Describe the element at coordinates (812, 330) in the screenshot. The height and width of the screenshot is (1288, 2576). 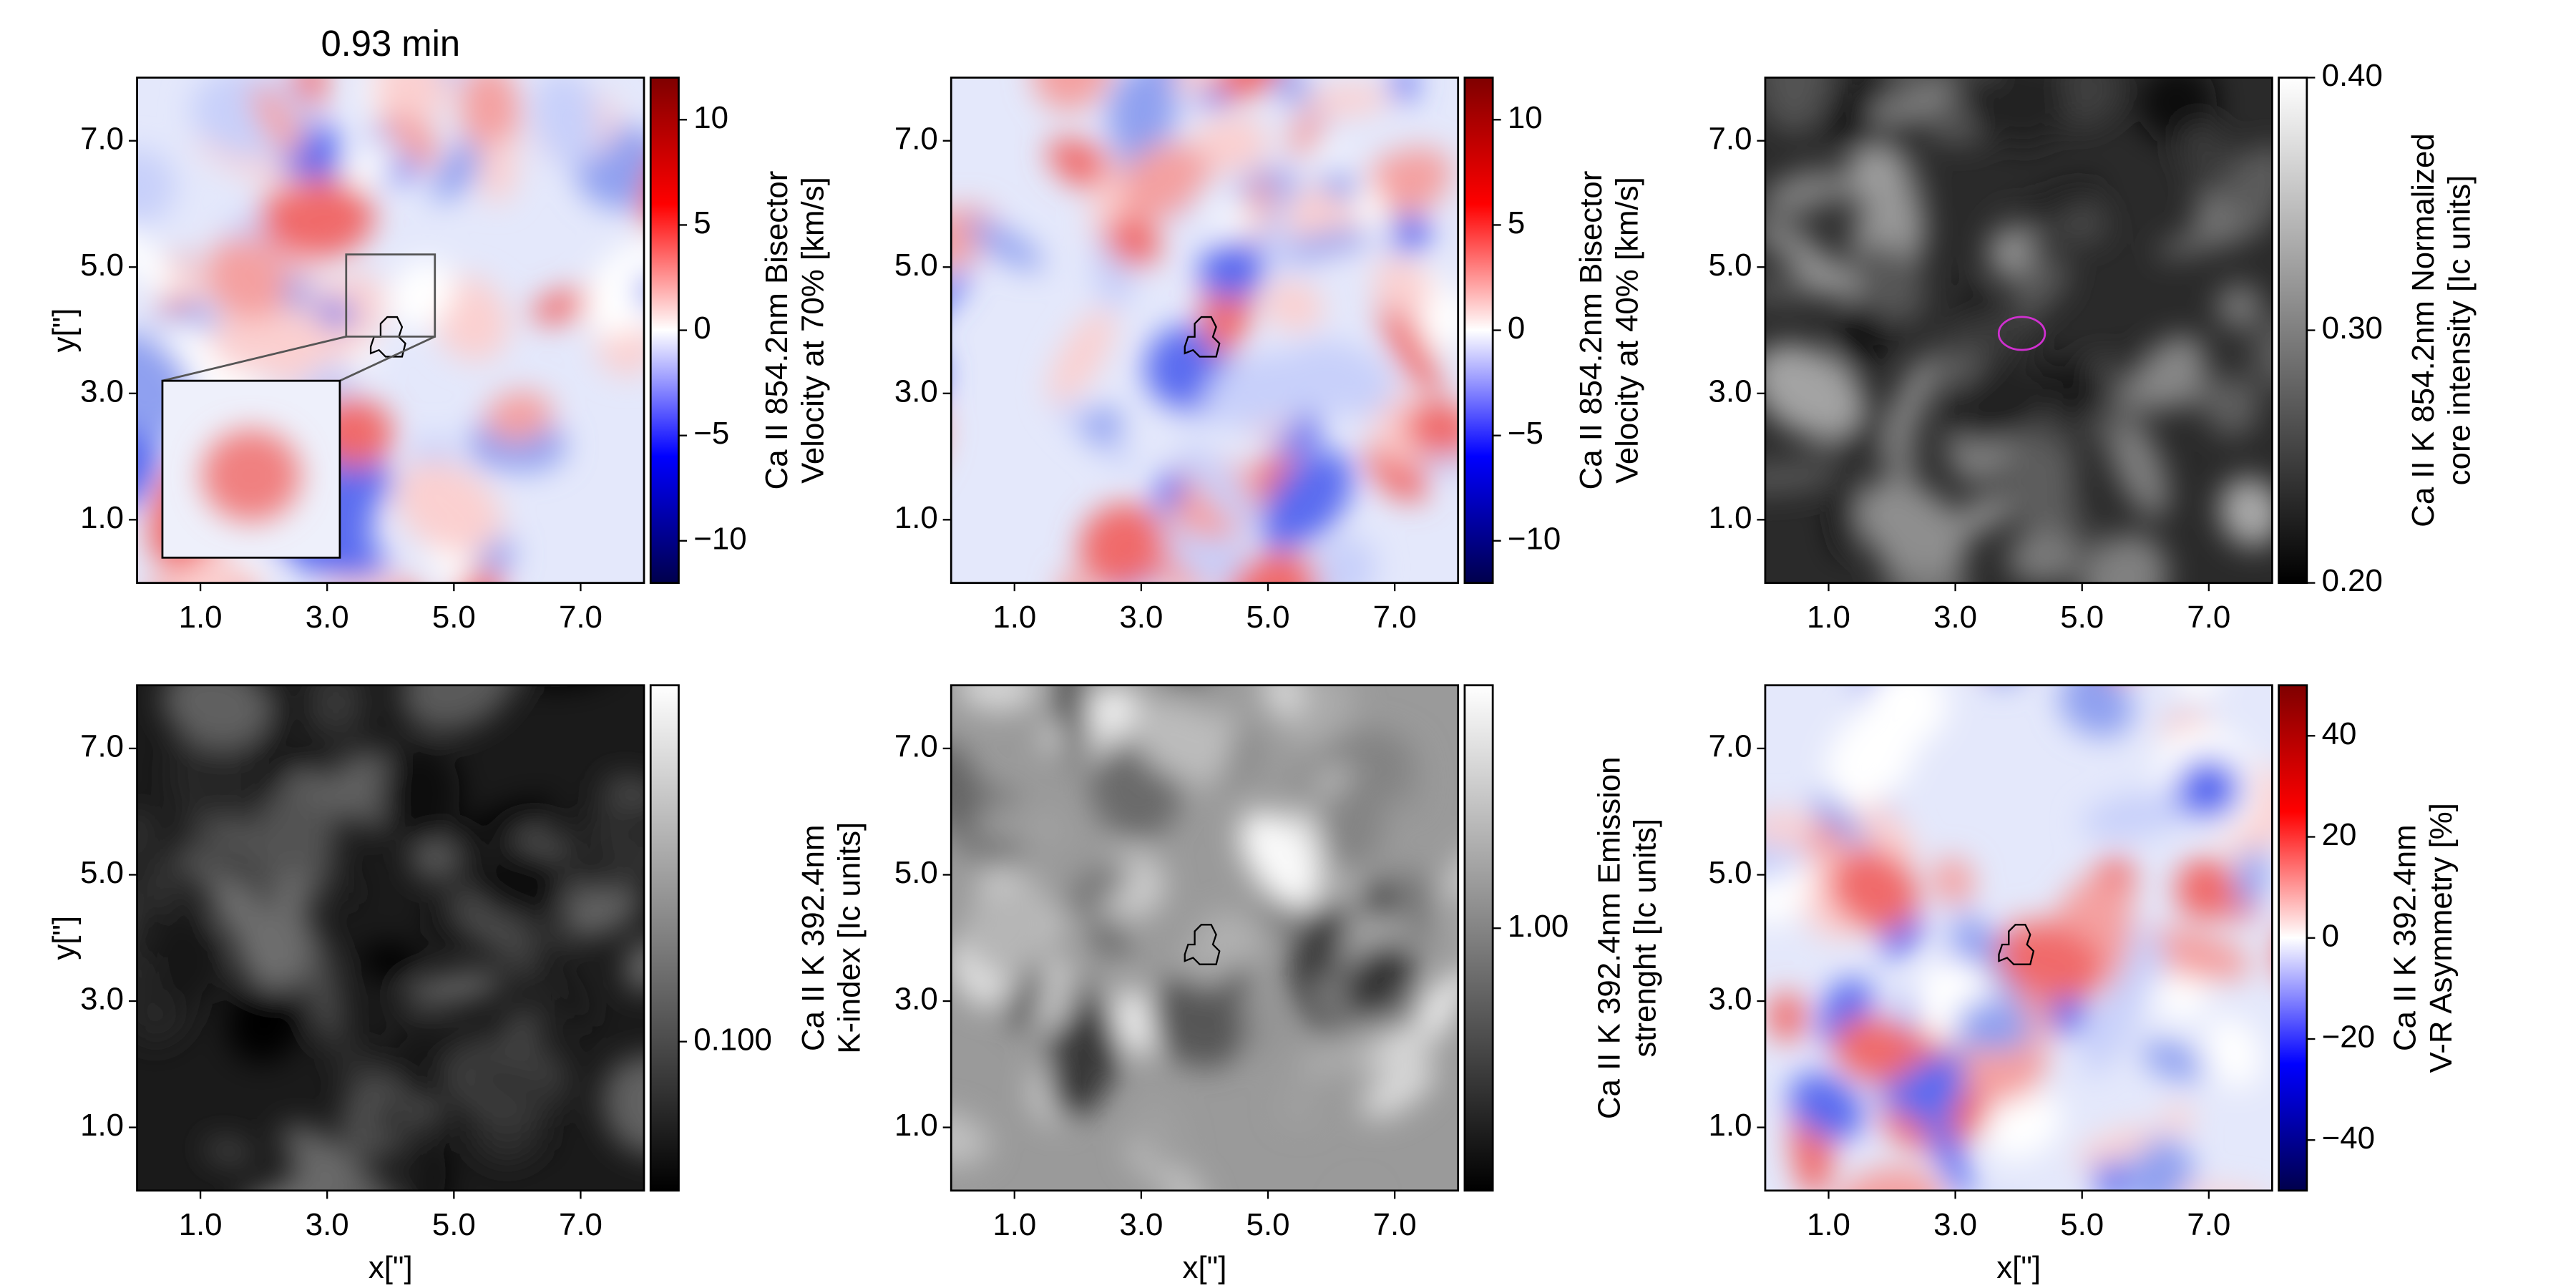
I see `colorbar-label-line: Velocity at 70% [km/s]` at that location.